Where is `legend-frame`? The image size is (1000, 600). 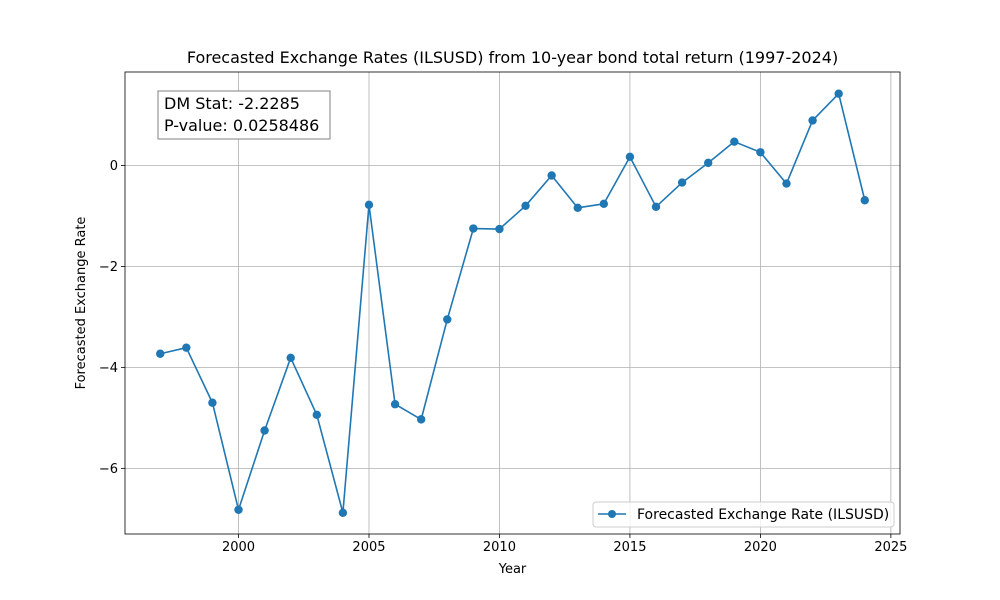
legend-frame is located at coordinates (743, 514).